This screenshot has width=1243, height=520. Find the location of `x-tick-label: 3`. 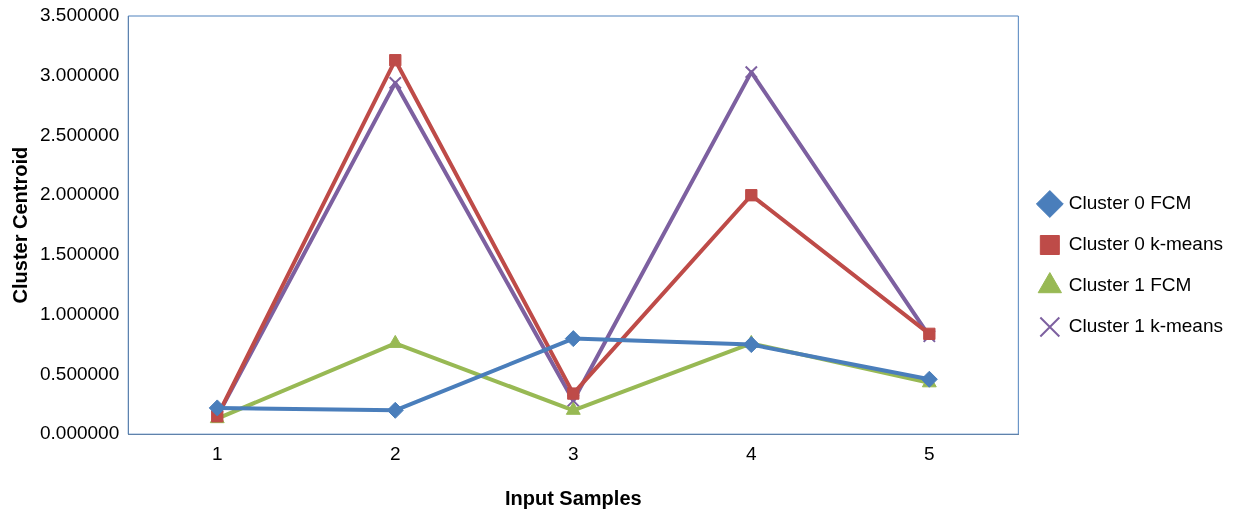

x-tick-label: 3 is located at coordinates (573, 453).